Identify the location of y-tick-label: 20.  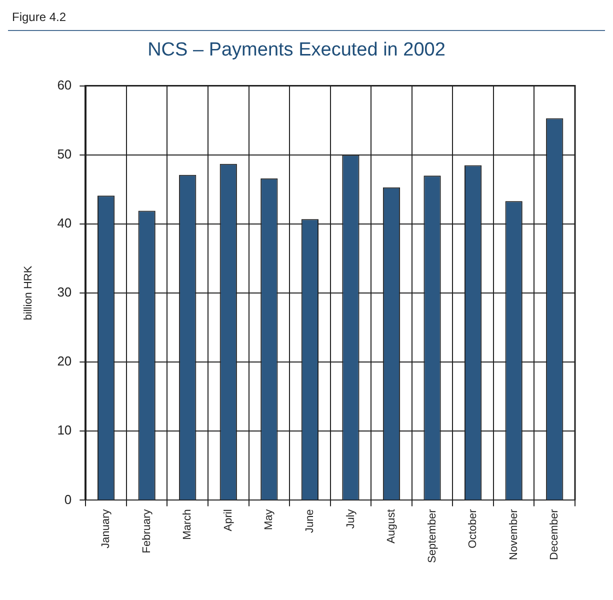
(64, 361).